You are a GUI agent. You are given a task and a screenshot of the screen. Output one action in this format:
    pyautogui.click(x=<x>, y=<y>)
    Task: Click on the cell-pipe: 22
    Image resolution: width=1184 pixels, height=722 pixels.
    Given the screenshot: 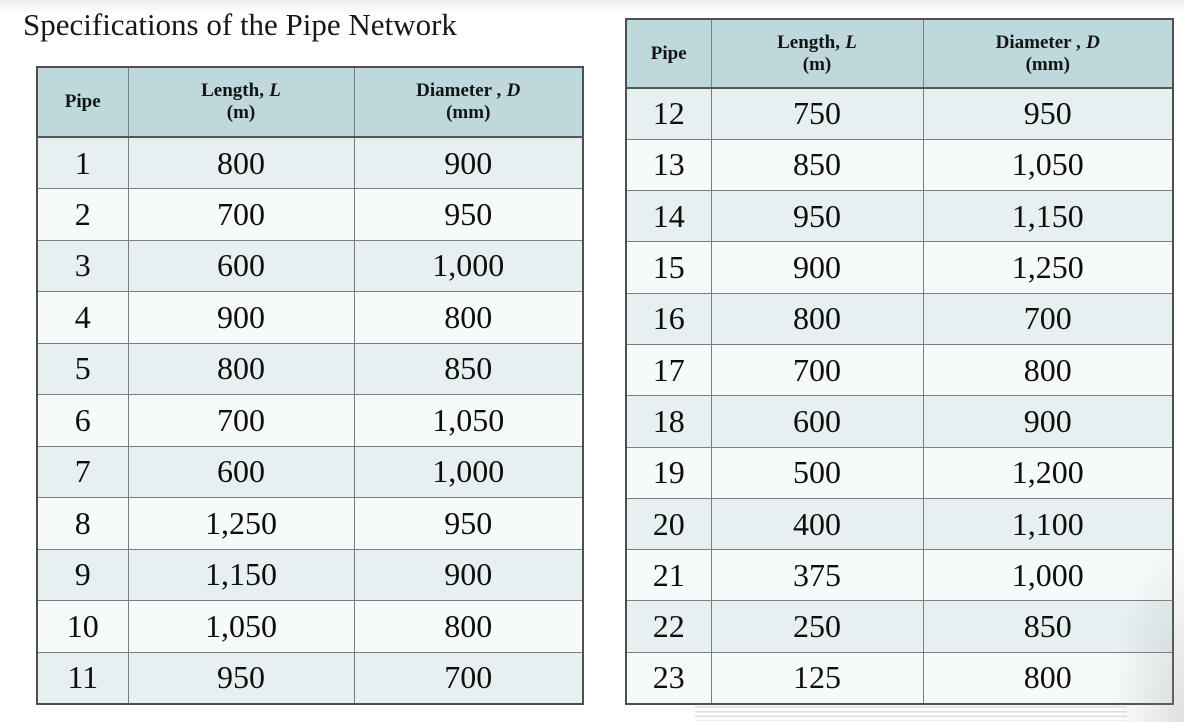 What is the action you would take?
    pyautogui.click(x=668, y=626)
    